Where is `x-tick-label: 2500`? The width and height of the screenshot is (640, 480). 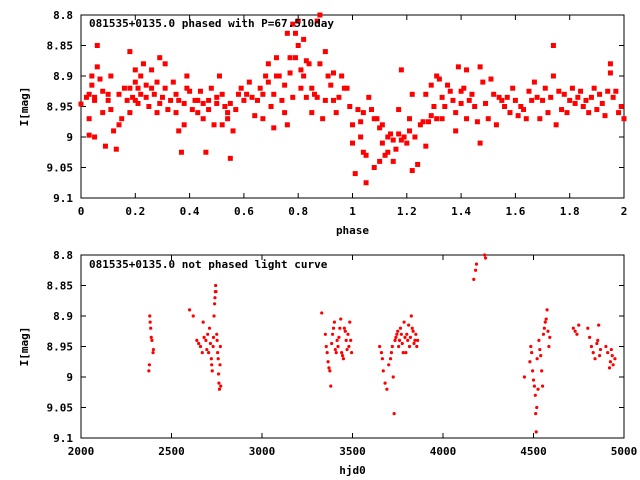
x-tick-label: 2500 is located at coordinates (171, 451).